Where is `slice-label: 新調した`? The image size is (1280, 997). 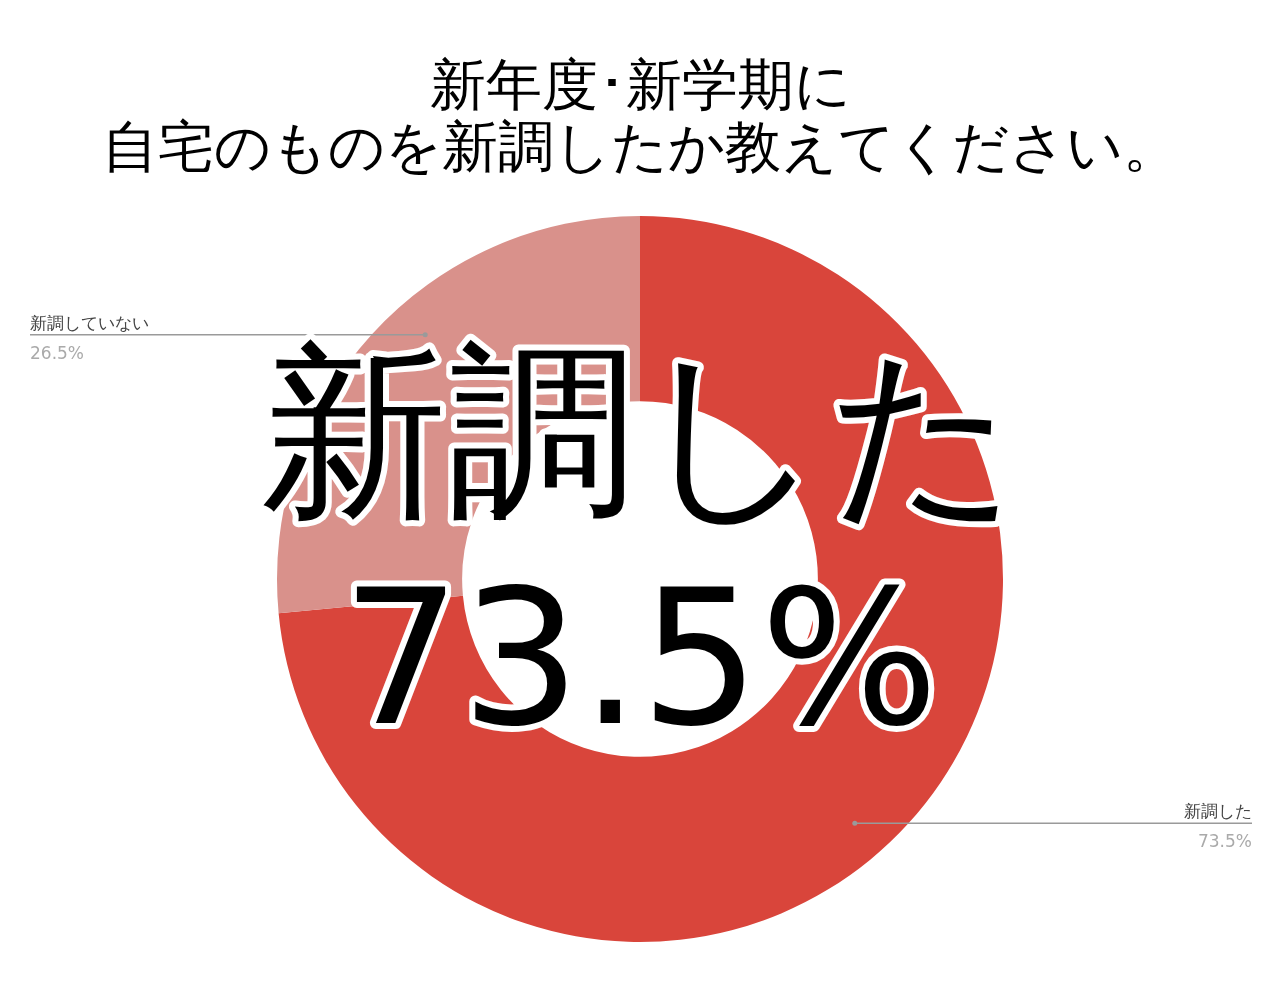
slice-label: 新調した is located at coordinates (1218, 811).